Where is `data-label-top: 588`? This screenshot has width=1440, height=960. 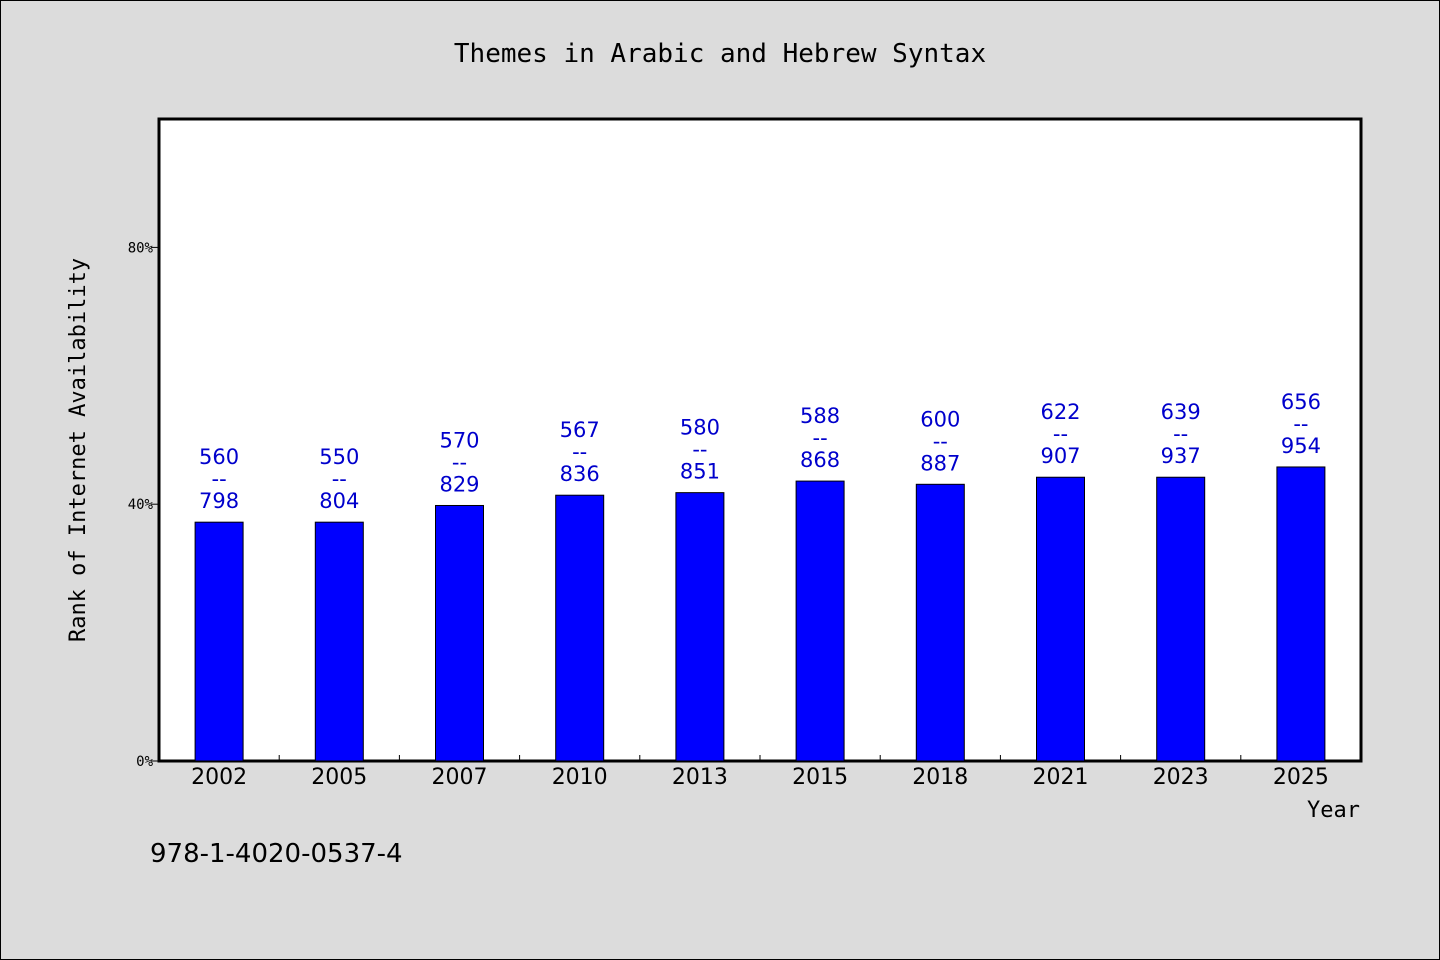 data-label-top: 588 is located at coordinates (820, 416).